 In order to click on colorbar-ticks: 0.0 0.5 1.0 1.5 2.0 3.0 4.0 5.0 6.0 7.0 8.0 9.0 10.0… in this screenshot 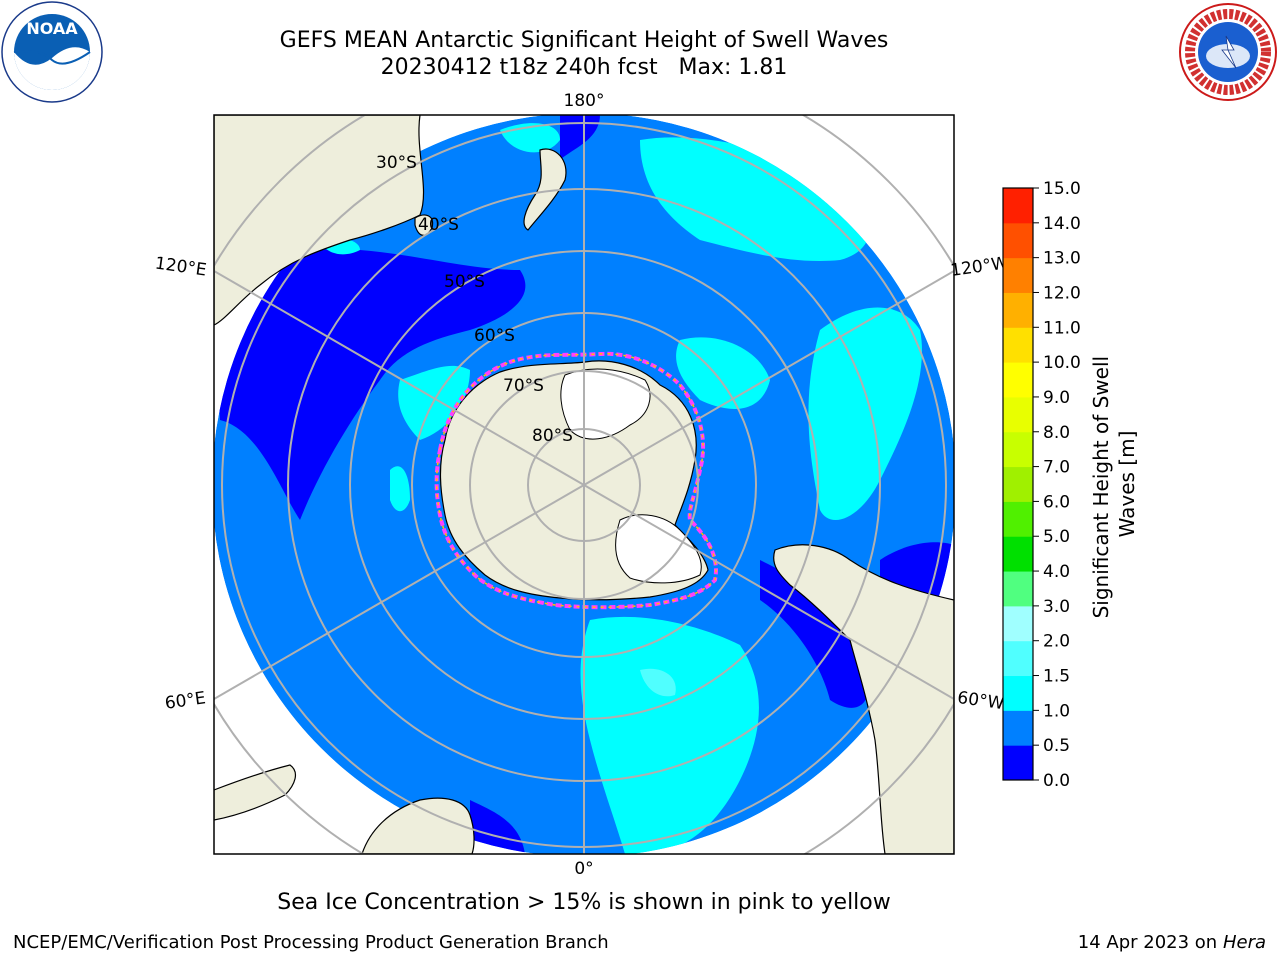, I will do `click(1057, 485)`.